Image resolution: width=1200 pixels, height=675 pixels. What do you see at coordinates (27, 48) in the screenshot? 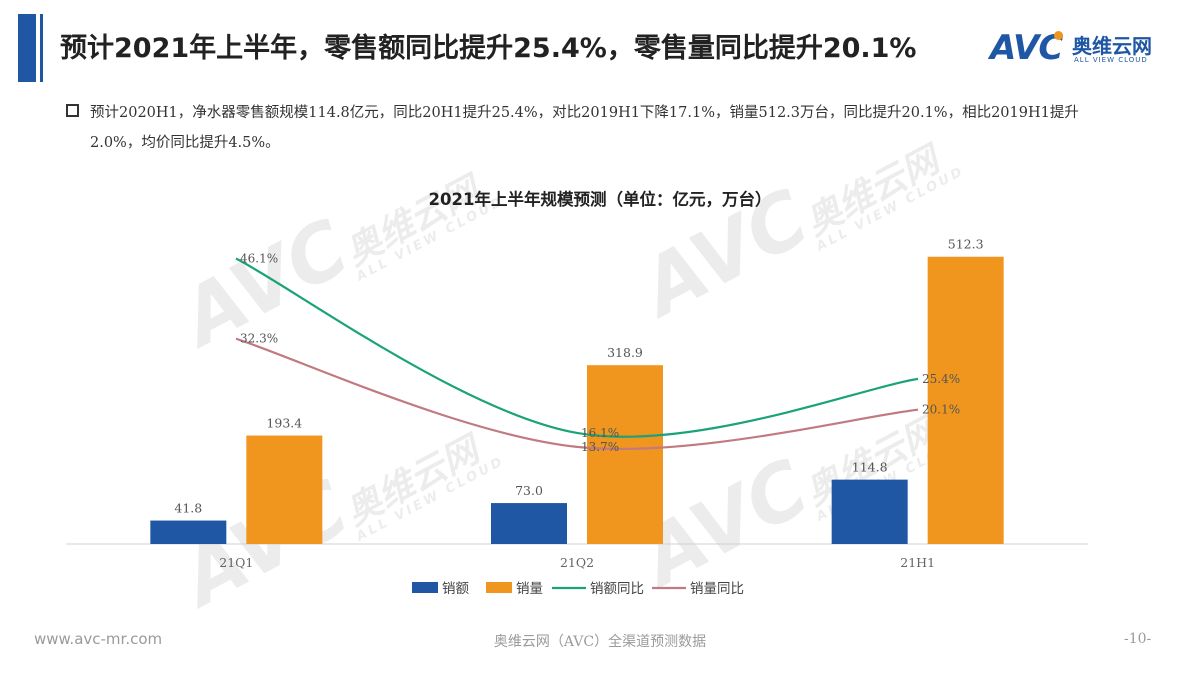
I see `title-accent-bar` at bounding box center [27, 48].